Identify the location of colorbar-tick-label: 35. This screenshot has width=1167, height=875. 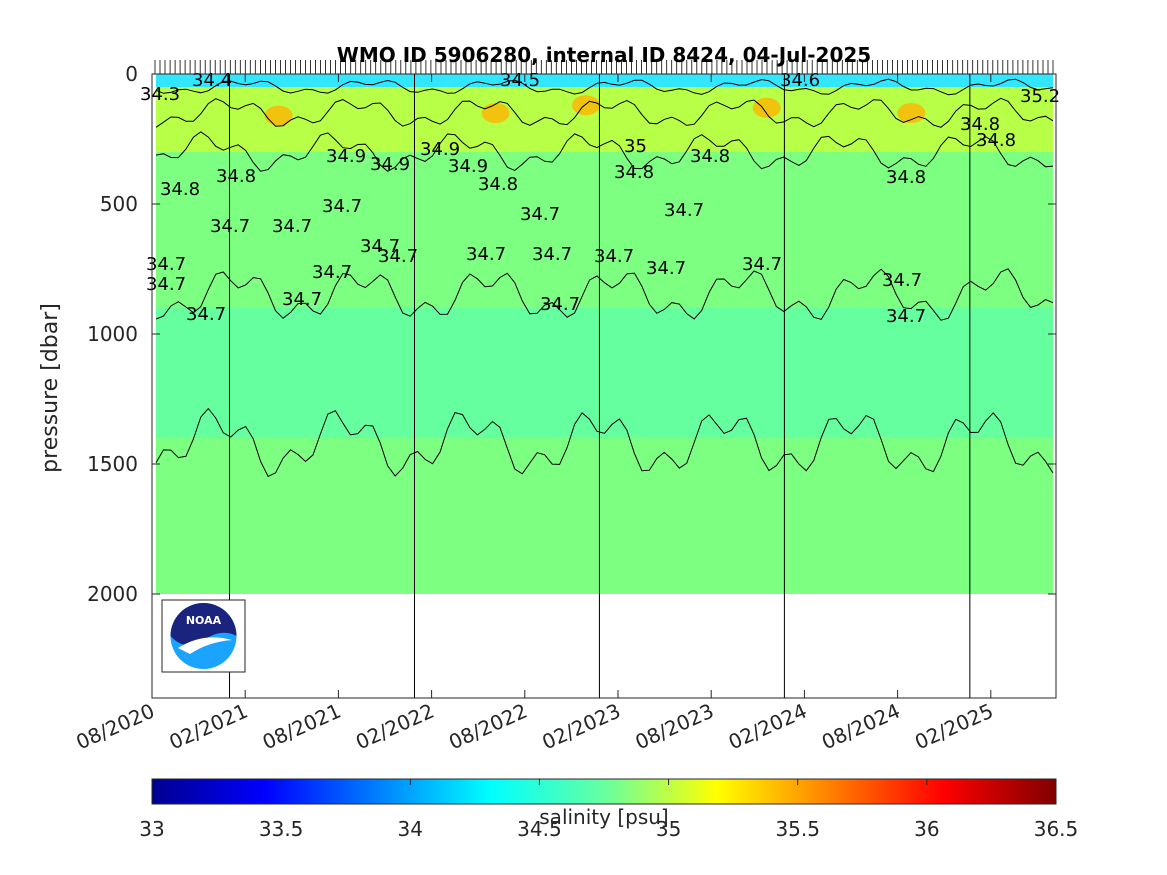
(668, 829).